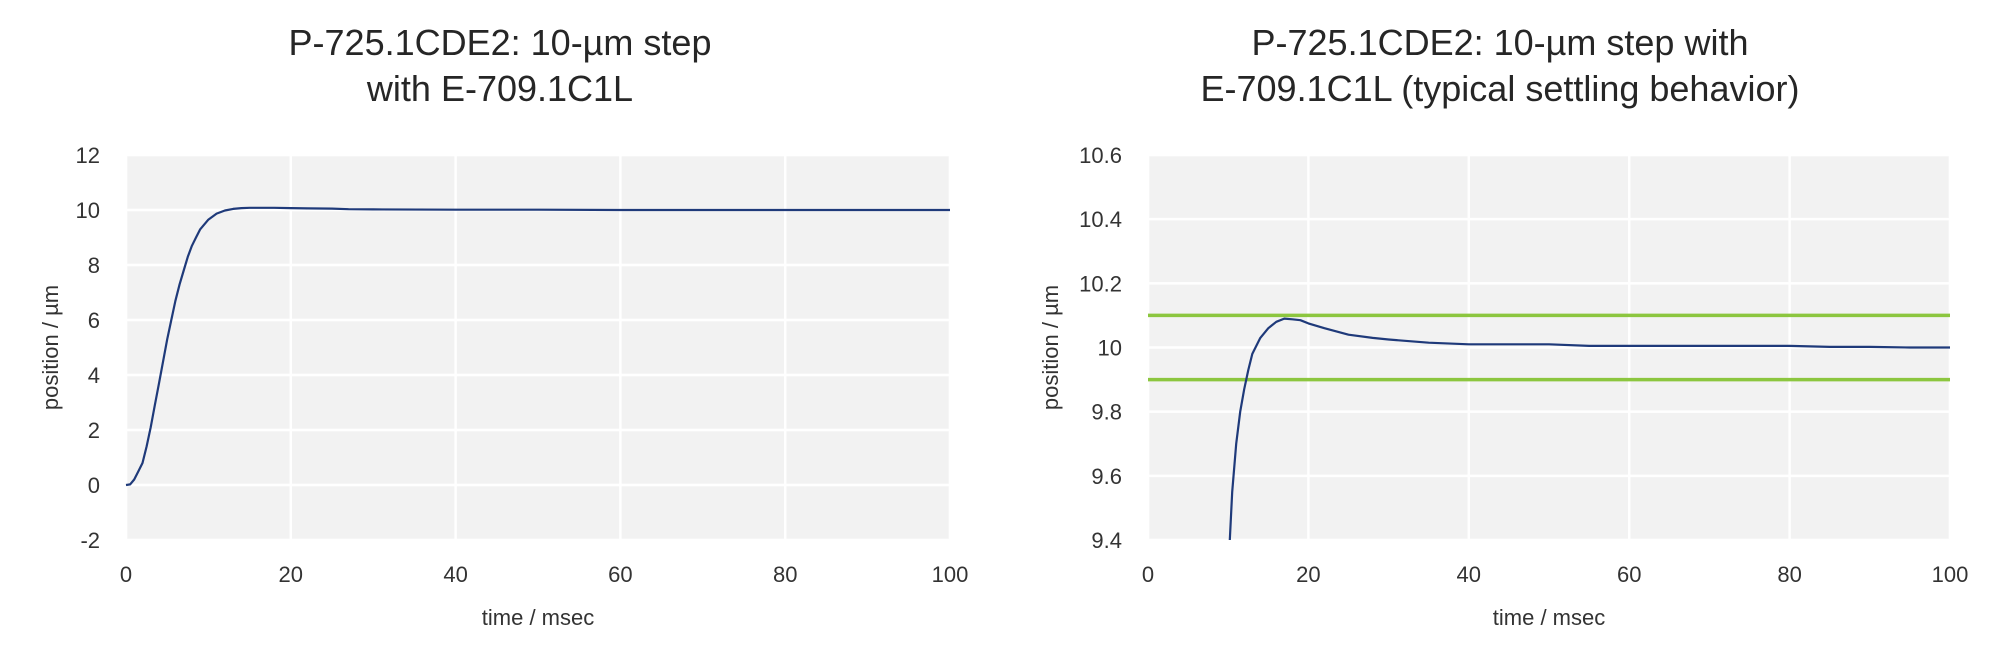  I want to click on y-tick-label: 10.4, so click(1100, 219).